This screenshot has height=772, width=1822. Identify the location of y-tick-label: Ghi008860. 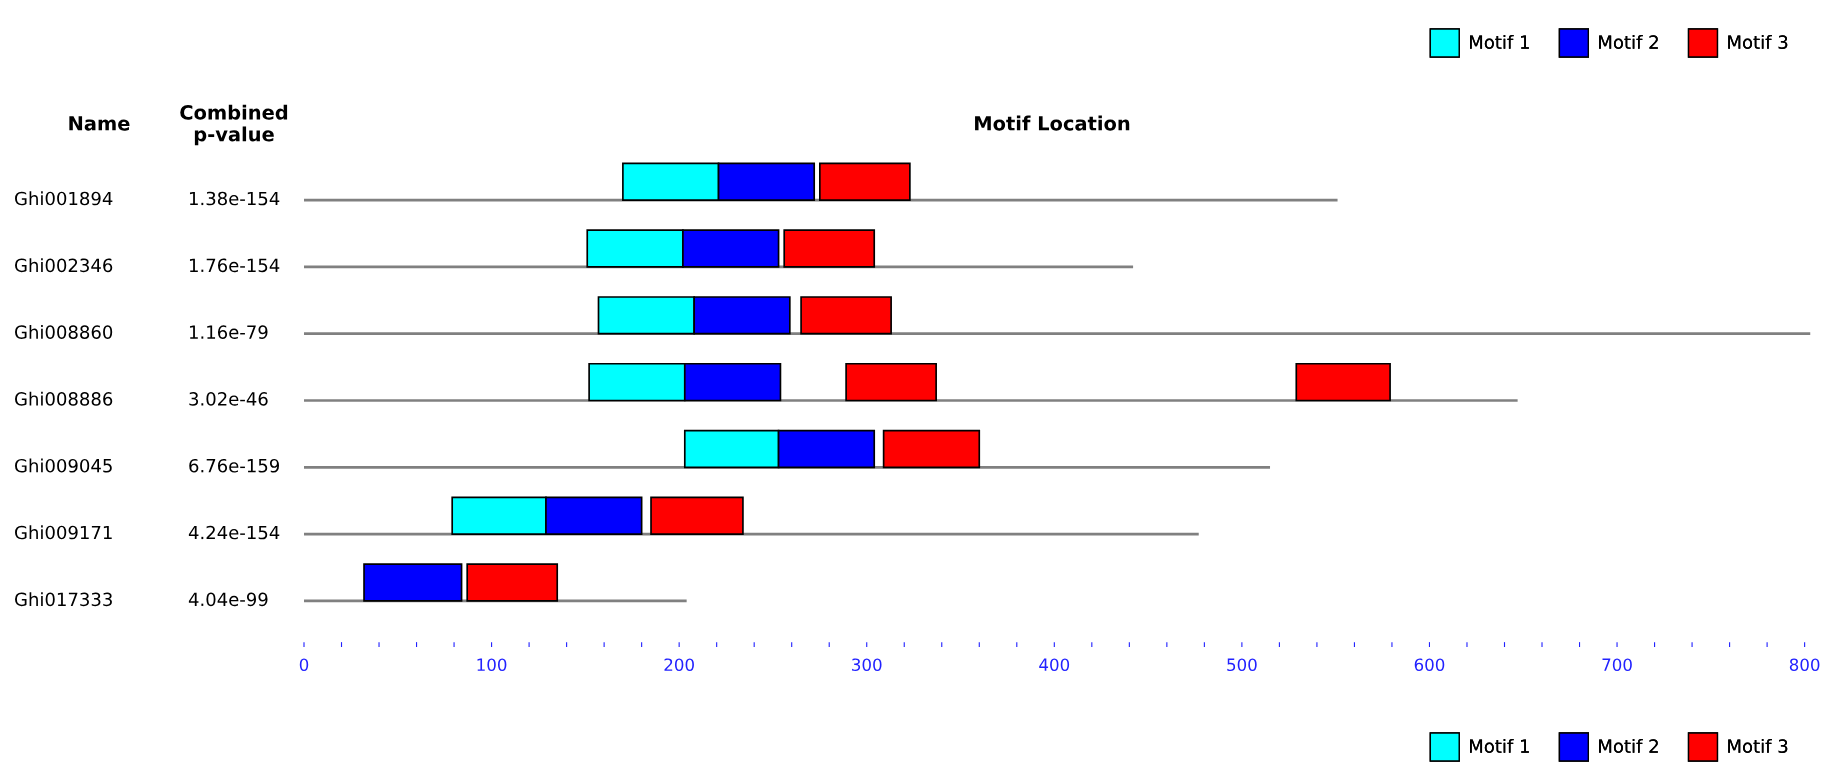
(64, 331).